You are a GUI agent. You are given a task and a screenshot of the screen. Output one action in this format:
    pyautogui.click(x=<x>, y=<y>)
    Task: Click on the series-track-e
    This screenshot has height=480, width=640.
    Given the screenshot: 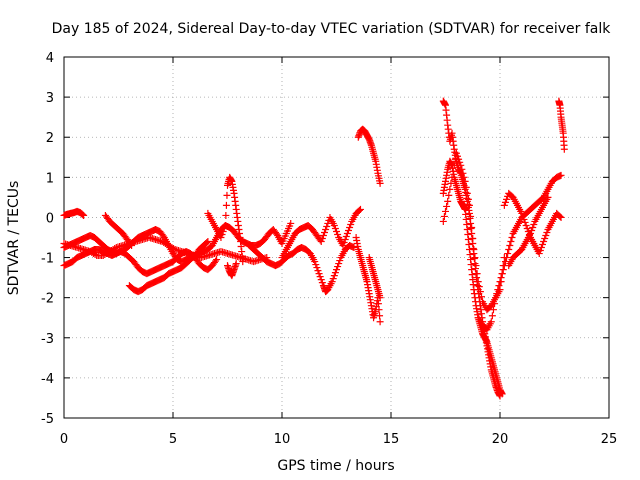 What is the action you would take?
    pyautogui.click(x=118, y=230)
    